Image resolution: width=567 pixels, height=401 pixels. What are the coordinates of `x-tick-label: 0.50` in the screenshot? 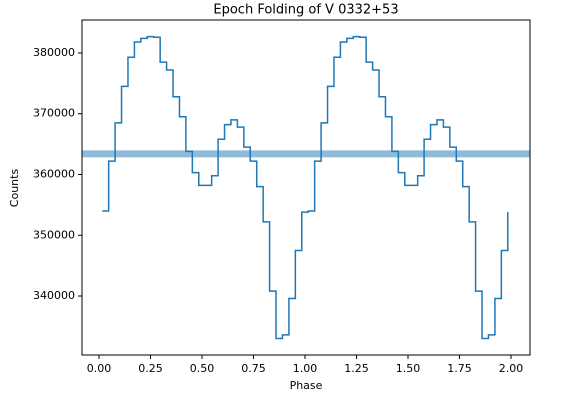 It's located at (202, 368).